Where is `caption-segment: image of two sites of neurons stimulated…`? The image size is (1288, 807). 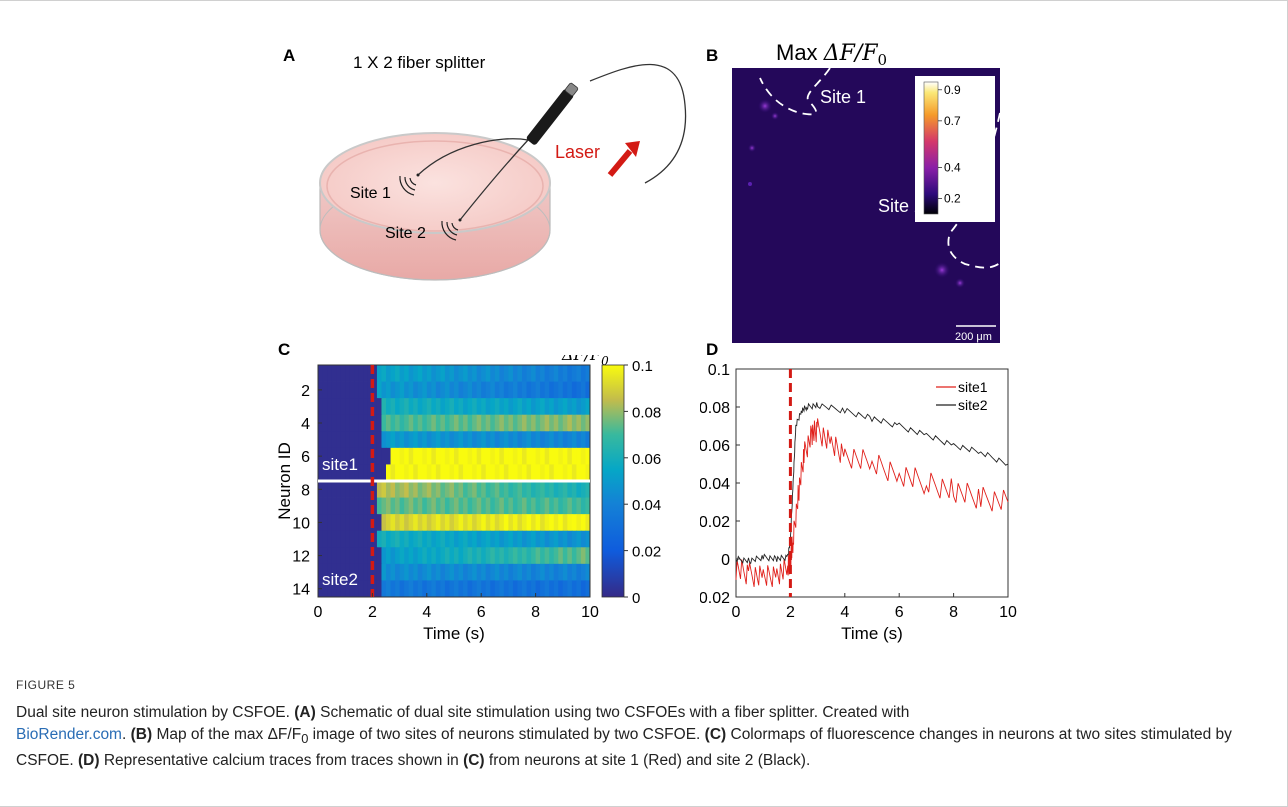
caption-segment: image of two sites of neurons stimulated… is located at coordinates (506, 734).